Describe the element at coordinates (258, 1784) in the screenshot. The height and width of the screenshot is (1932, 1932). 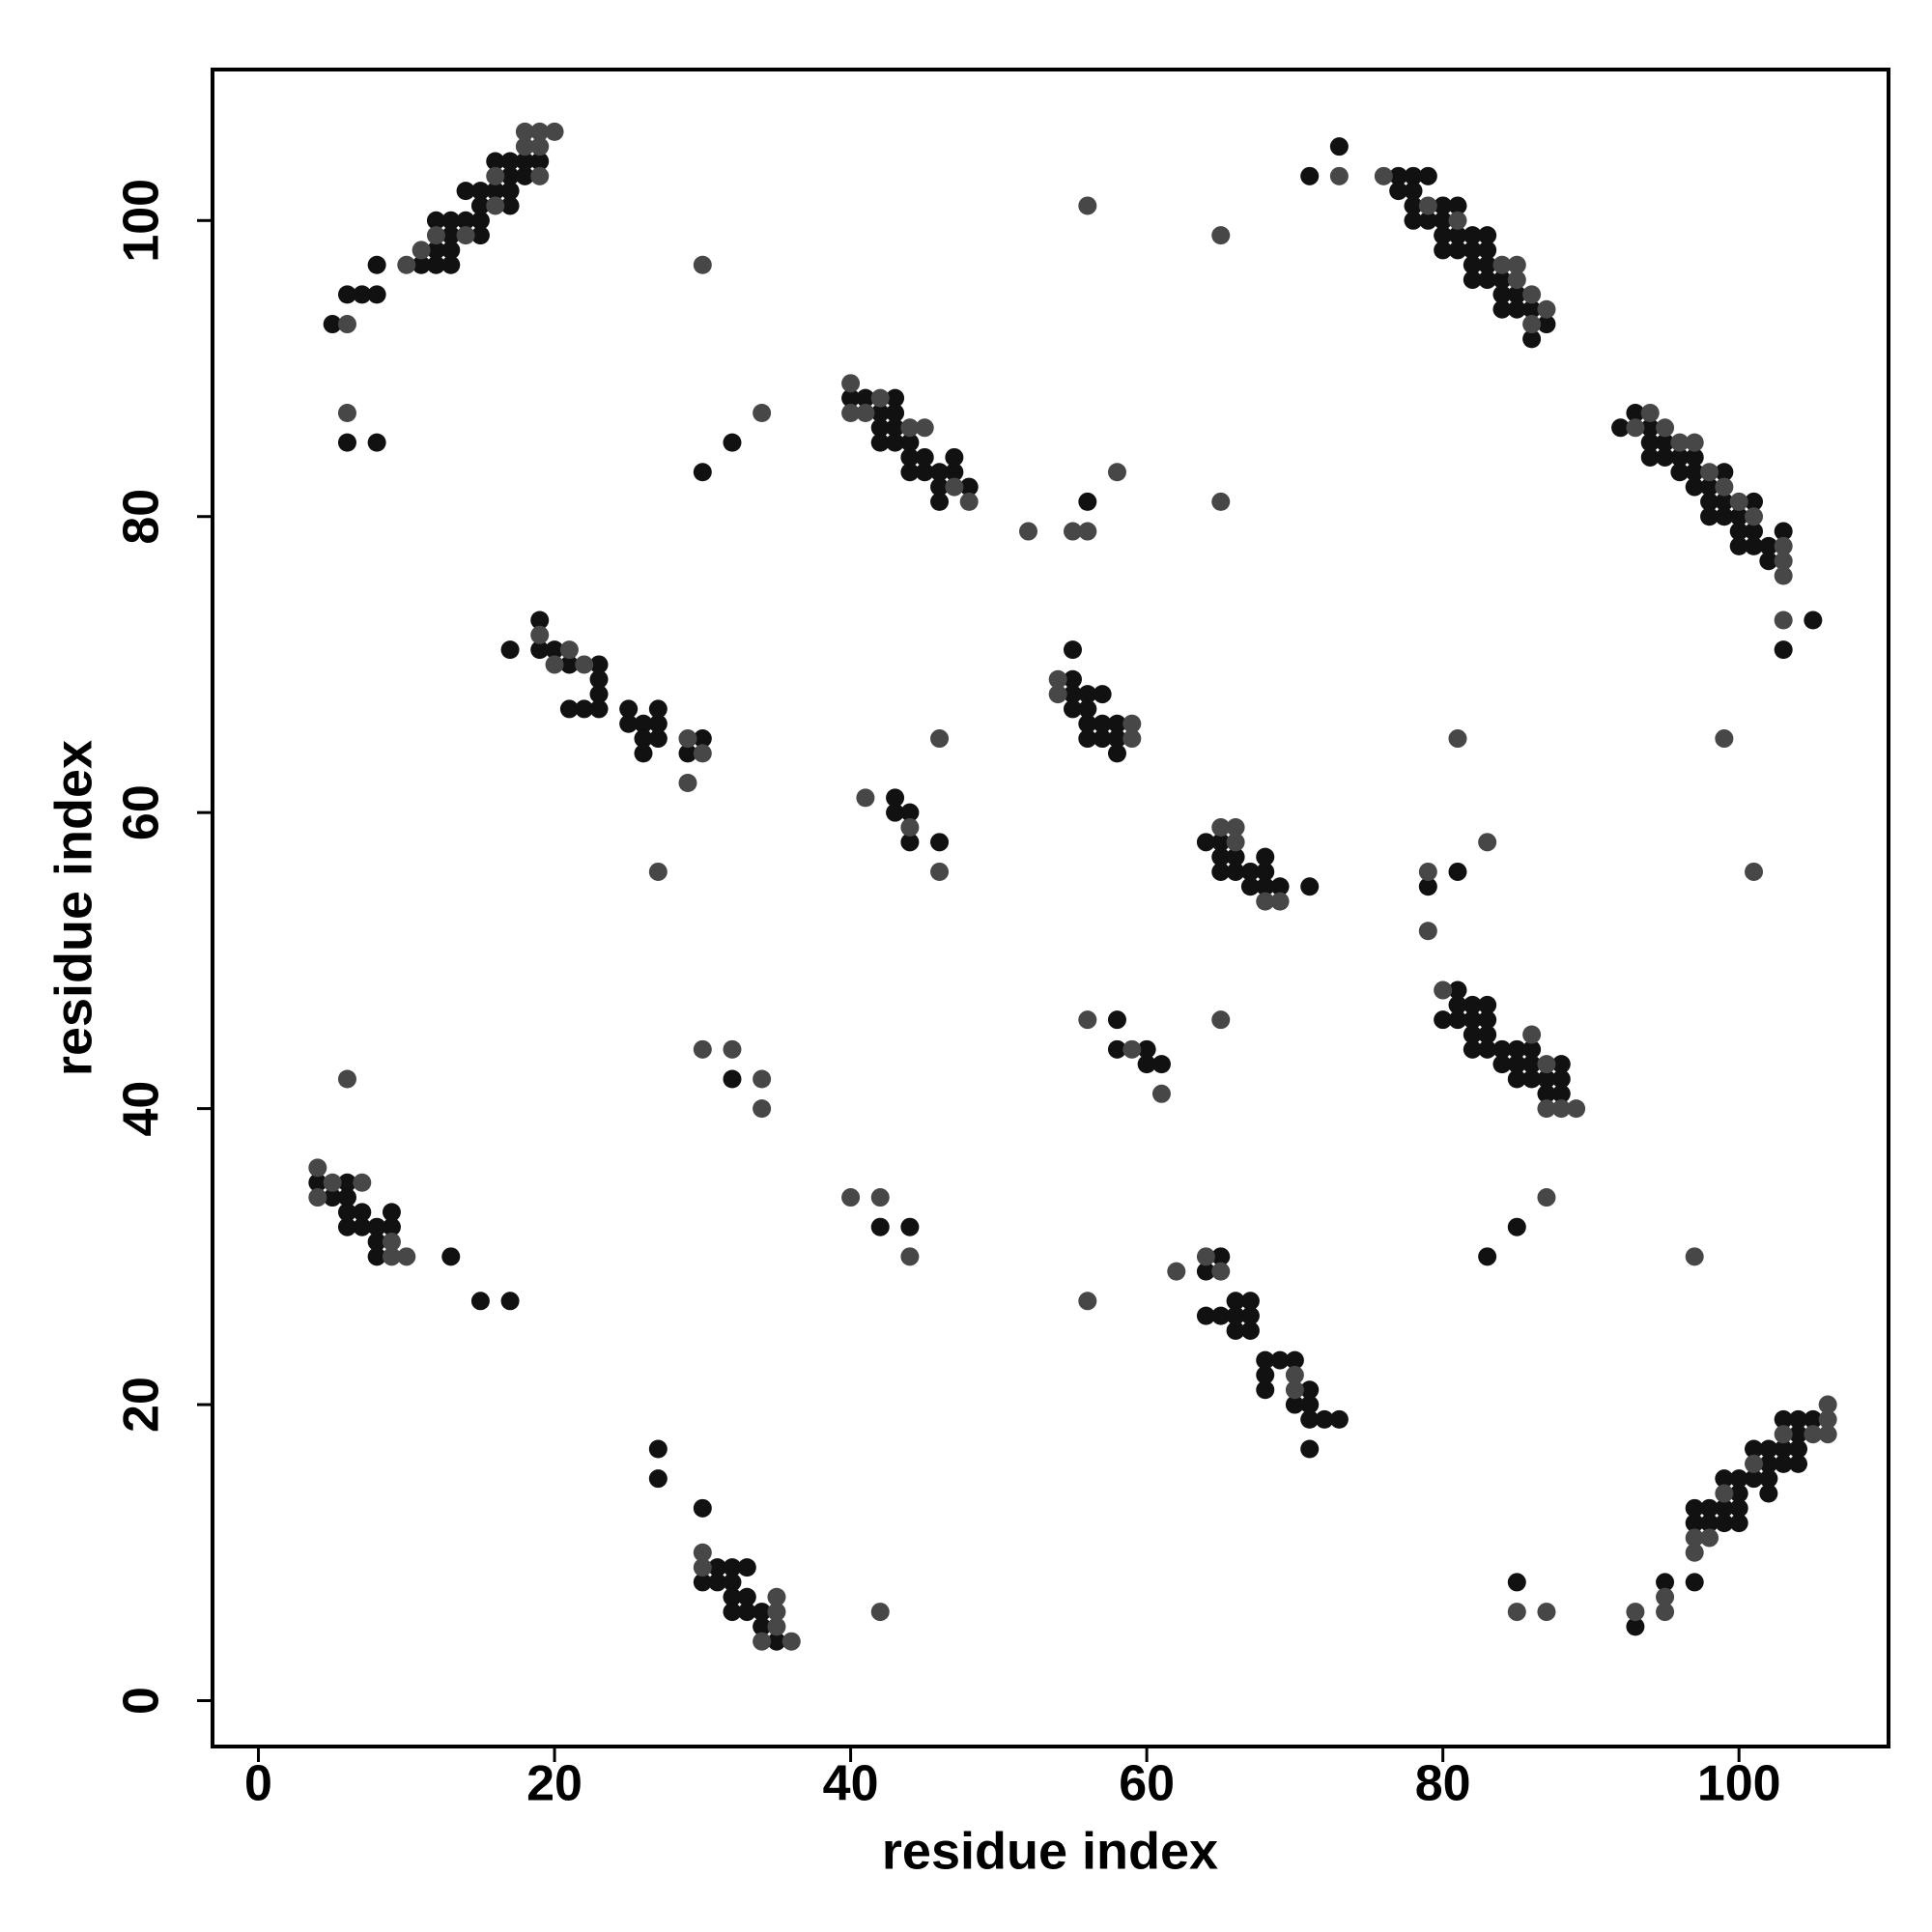
I see `x-tick-label: 0` at that location.